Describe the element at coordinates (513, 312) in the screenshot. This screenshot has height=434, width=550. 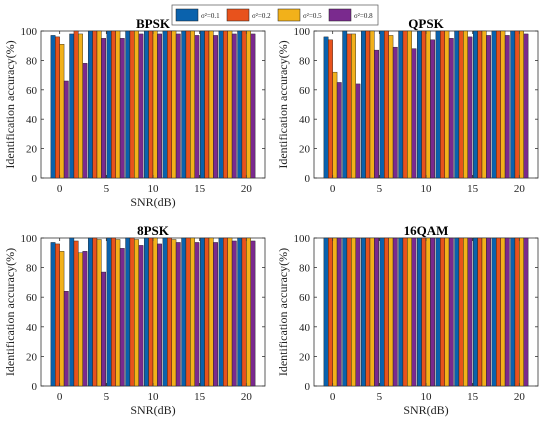
I see `bar-16qam-s0-x20` at that location.